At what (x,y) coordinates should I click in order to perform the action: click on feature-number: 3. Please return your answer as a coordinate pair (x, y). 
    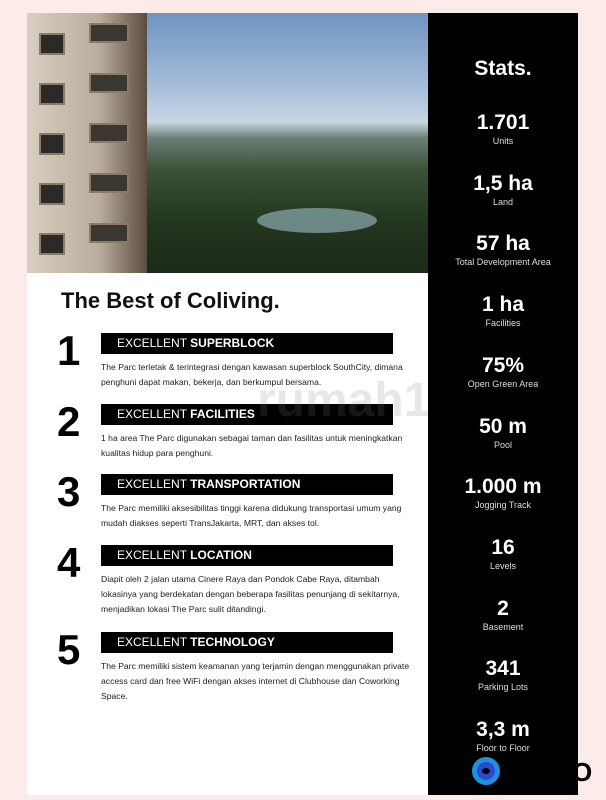
    Looking at the image, I should click on (69, 491).